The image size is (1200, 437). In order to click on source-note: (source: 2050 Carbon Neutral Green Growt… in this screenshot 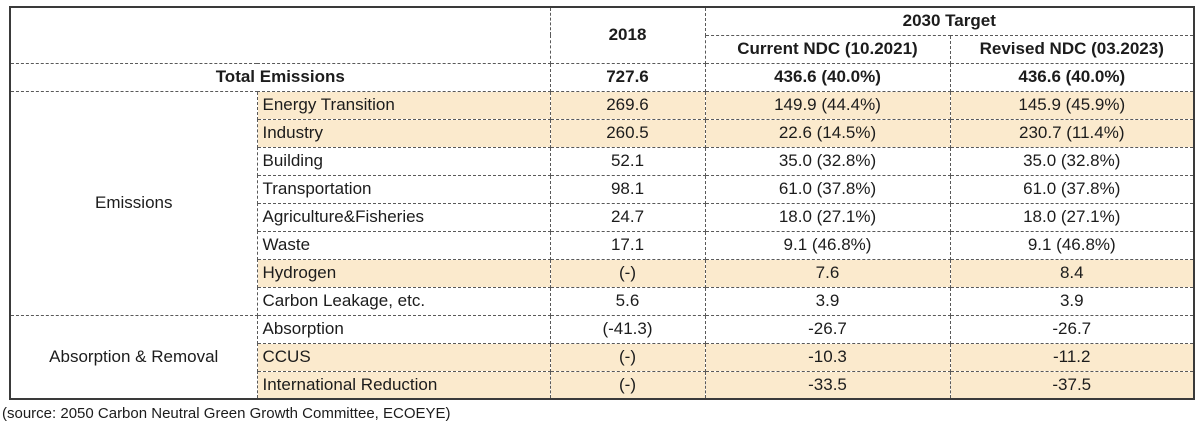, I will do `click(226, 413)`.